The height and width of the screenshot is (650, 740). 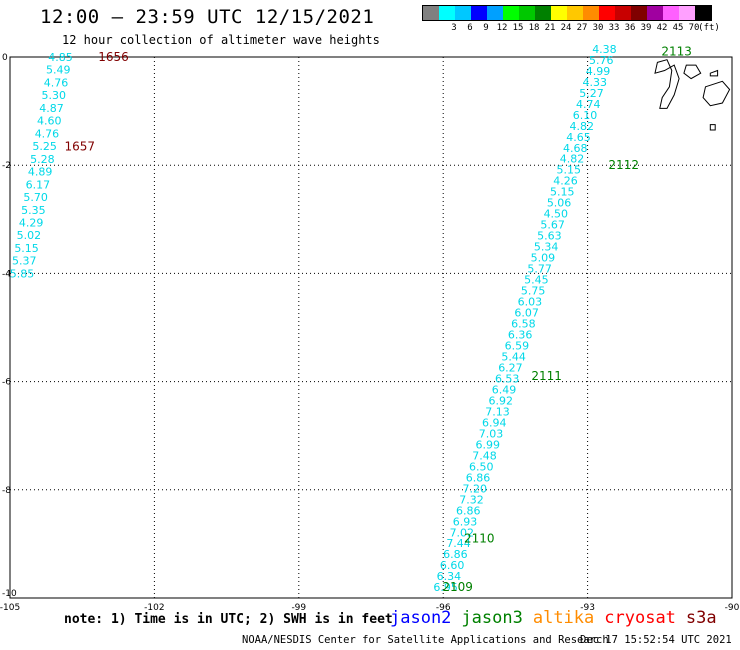 I want to click on swh-value: 5.85, so click(x=22, y=273).